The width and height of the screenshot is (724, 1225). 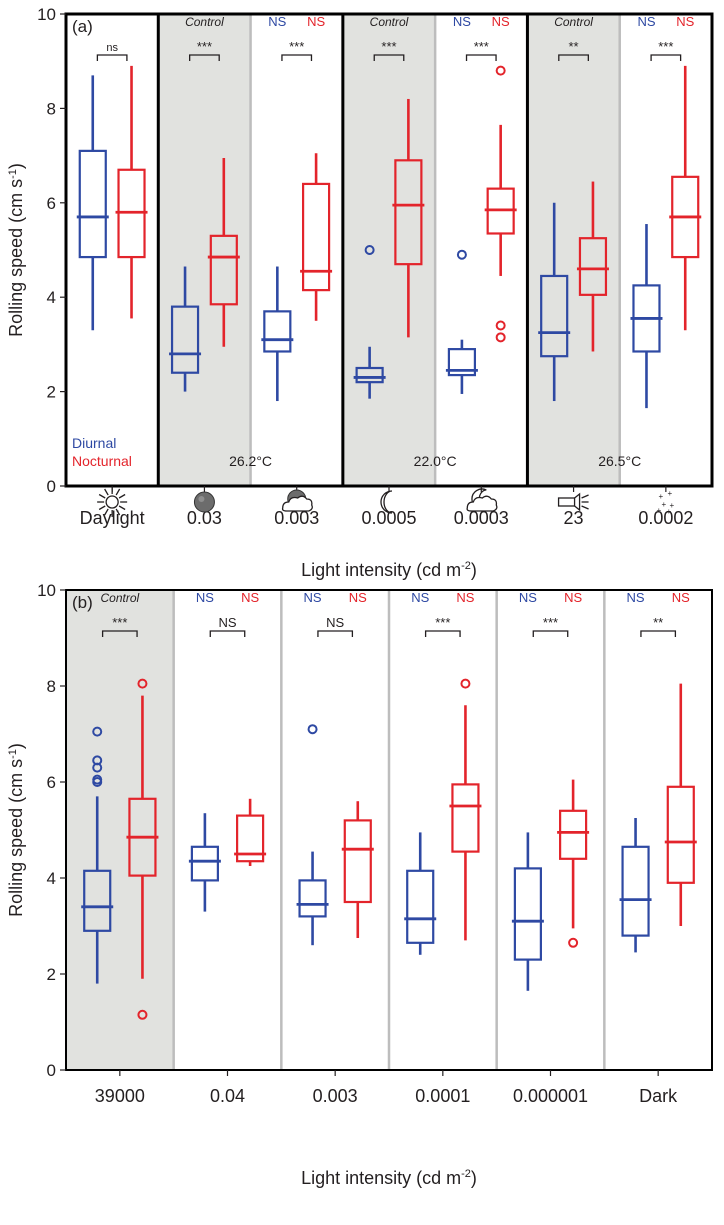 What do you see at coordinates (585, 507) in the screenshot?
I see `light-ray` at bounding box center [585, 507].